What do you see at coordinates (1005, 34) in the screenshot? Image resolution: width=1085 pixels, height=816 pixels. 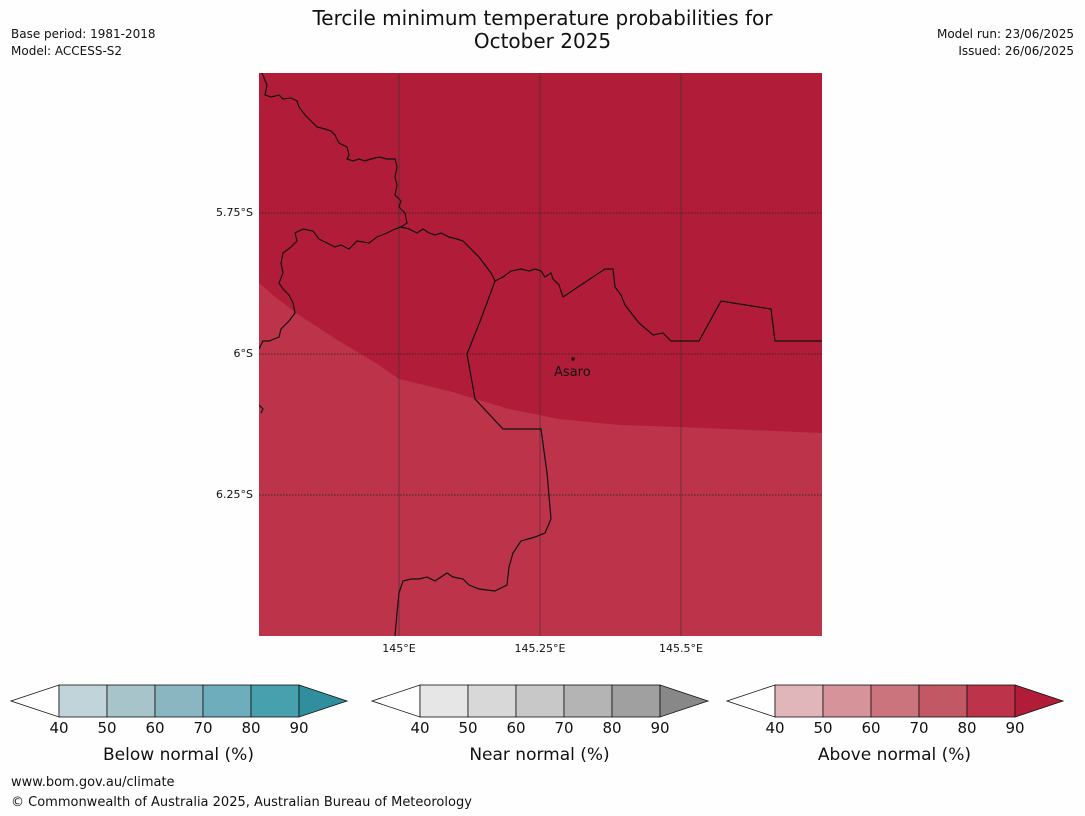 I see `model-run: Model run: 23/06/2025` at bounding box center [1005, 34].